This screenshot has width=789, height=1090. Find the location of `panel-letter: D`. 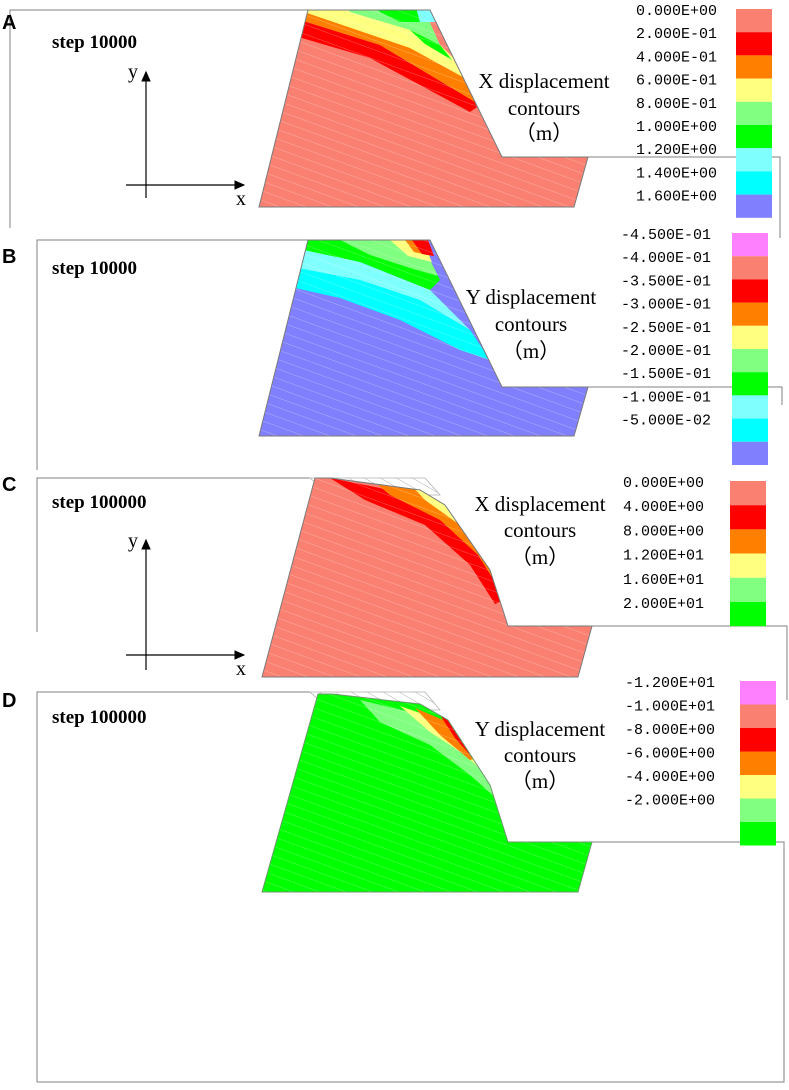

panel-letter: D is located at coordinates (9, 701).